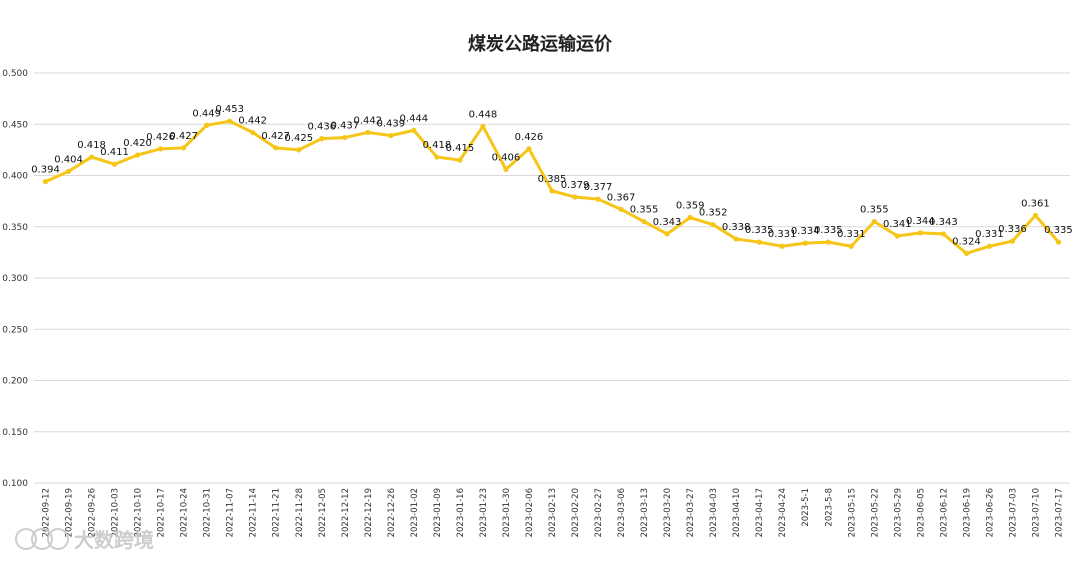  What do you see at coordinates (920, 221) in the screenshot?
I see `data-label: 0.344` at bounding box center [920, 221].